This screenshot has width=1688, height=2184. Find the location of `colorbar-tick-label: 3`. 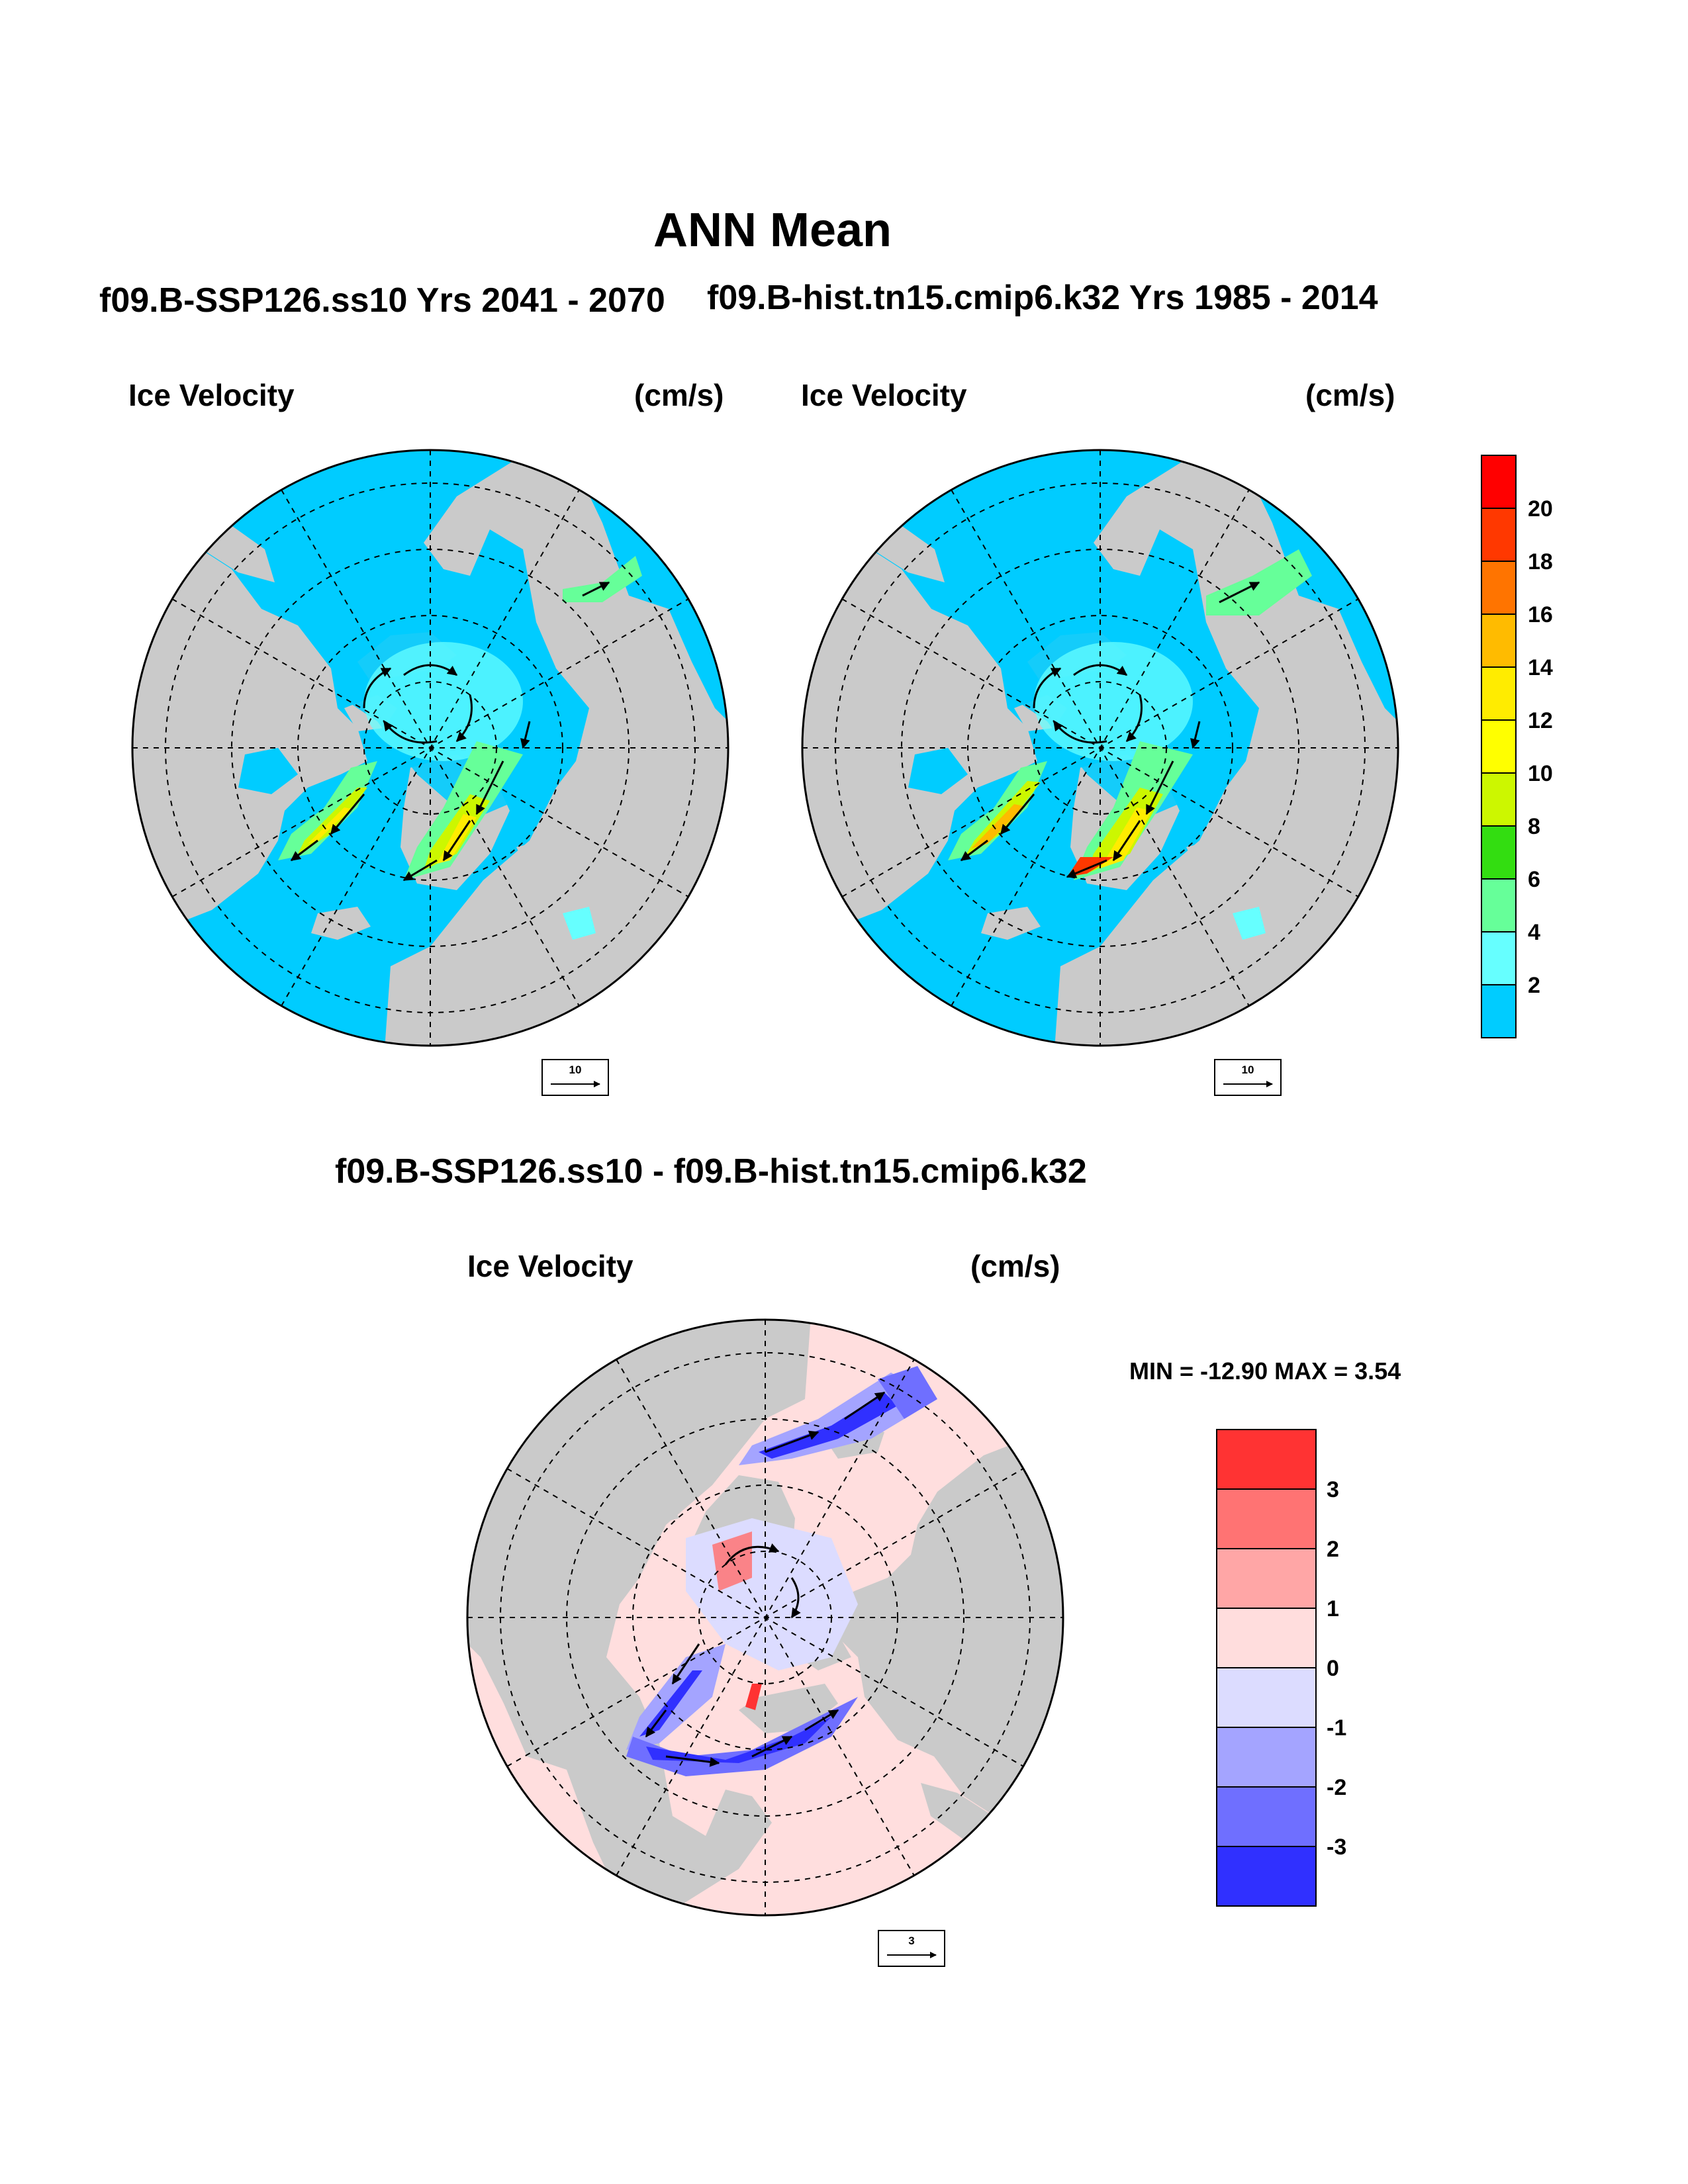

colorbar-tick-label: 3 is located at coordinates (1333, 1490).